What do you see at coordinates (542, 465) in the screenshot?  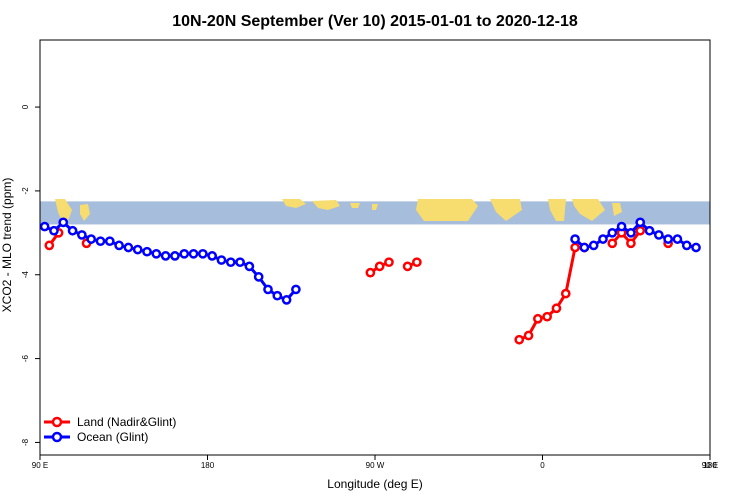 I see `x-tick-label: 0` at bounding box center [542, 465].